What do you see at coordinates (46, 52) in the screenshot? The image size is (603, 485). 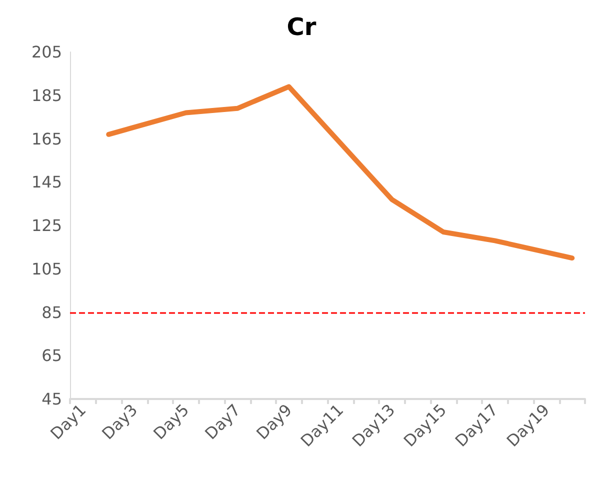 I see `y-tick-label: 205` at bounding box center [46, 52].